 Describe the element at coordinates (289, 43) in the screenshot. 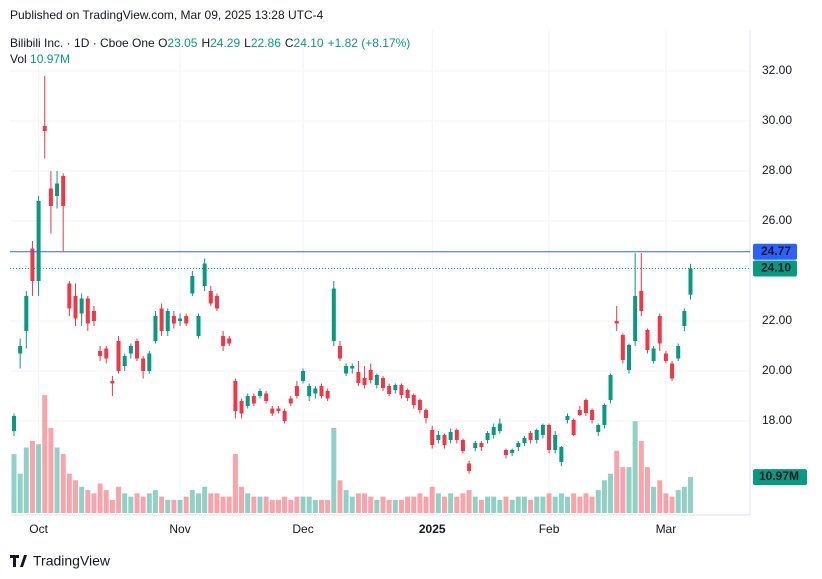

I see `ohlc-key: C` at that location.